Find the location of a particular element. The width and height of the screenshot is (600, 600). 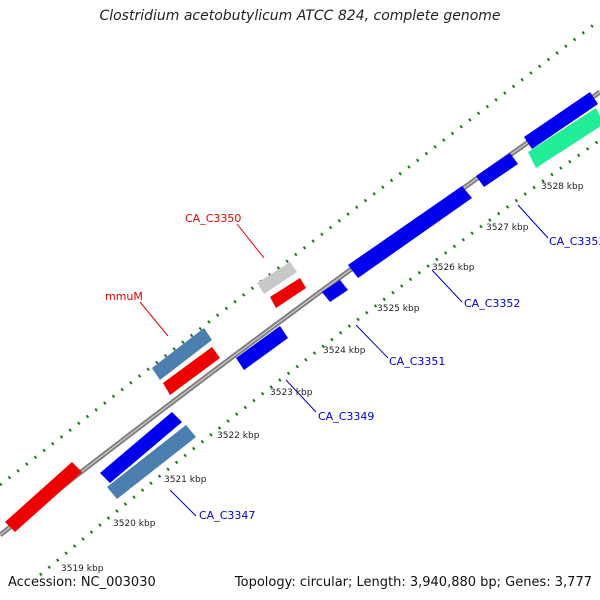

gene-arrow-CA_C3352 is located at coordinates (410, 232).